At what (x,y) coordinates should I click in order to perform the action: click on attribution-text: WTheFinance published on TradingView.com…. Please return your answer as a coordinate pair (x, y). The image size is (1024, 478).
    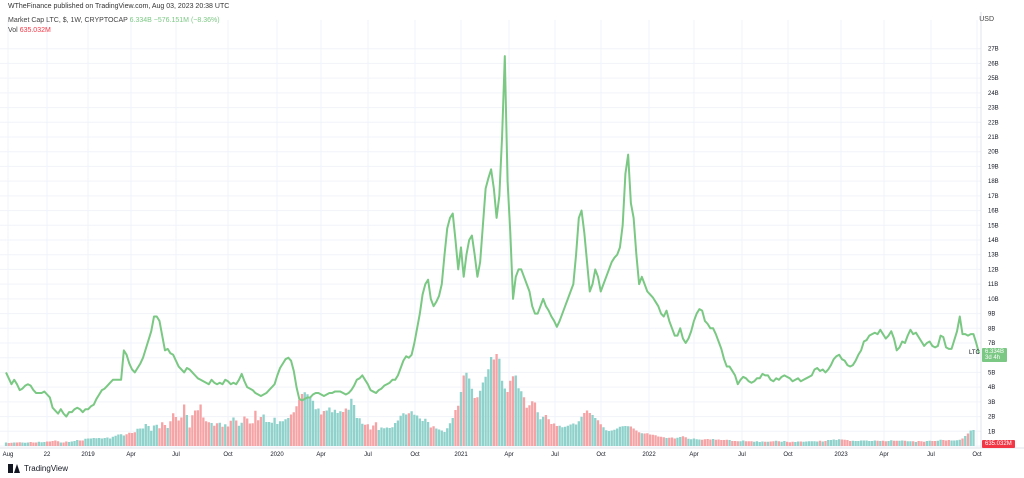
    Looking at the image, I should click on (119, 6).